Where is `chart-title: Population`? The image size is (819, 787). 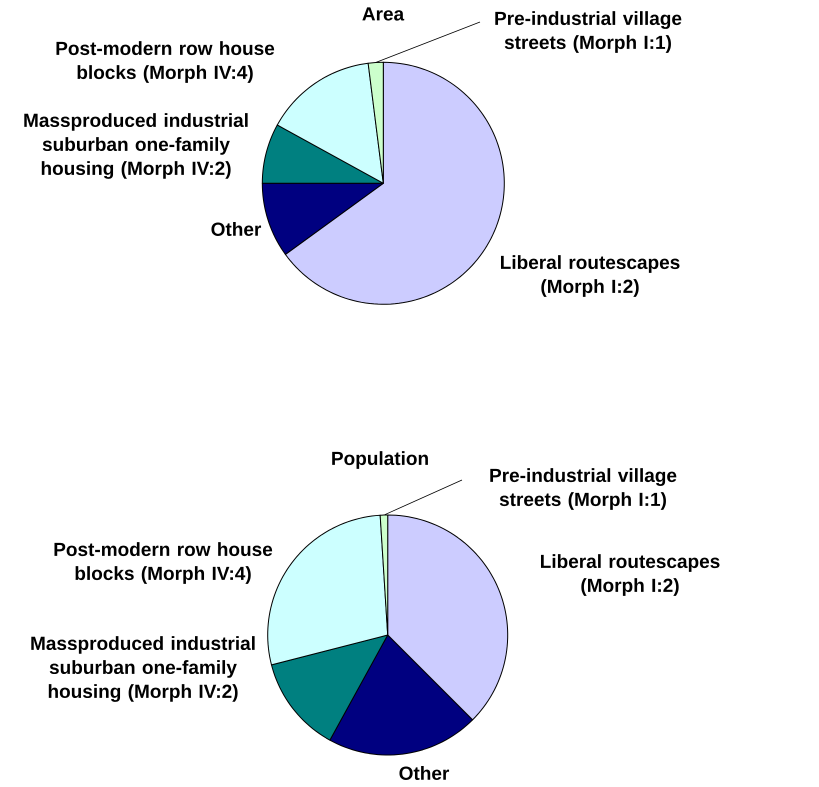 chart-title: Population is located at coordinates (380, 460).